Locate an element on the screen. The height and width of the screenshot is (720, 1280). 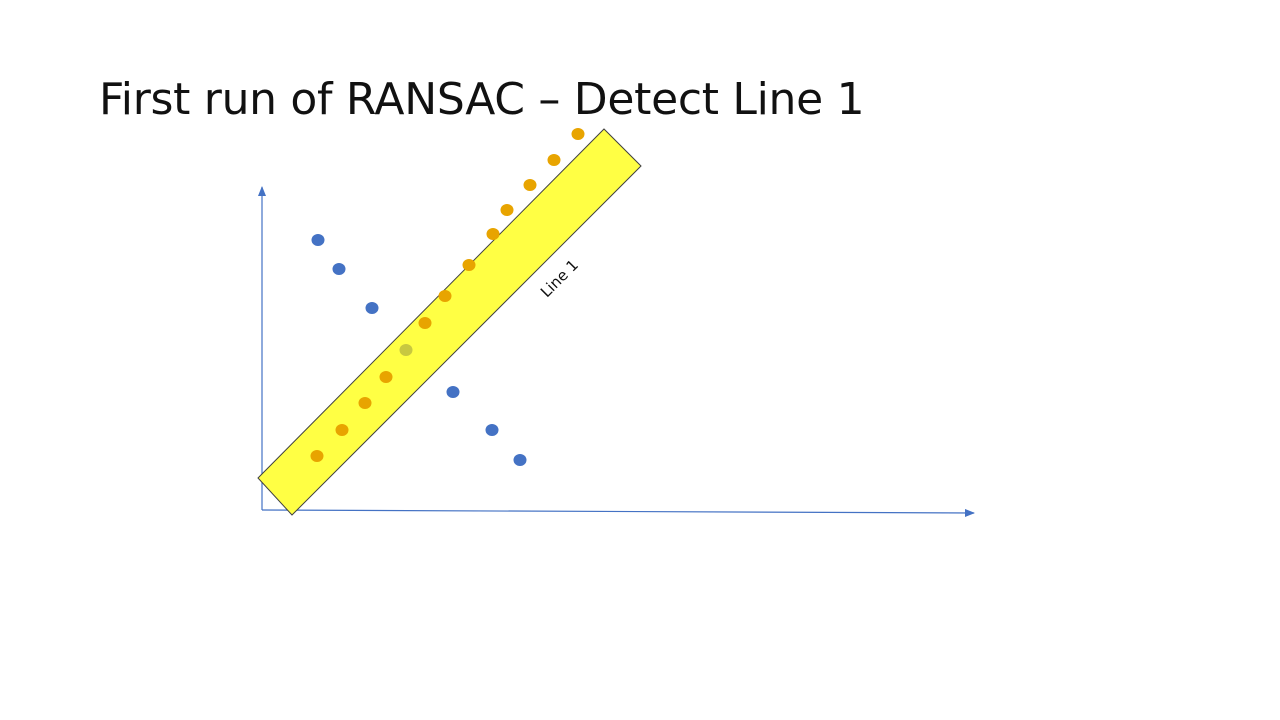
points-layer is located at coordinates (447, 297).